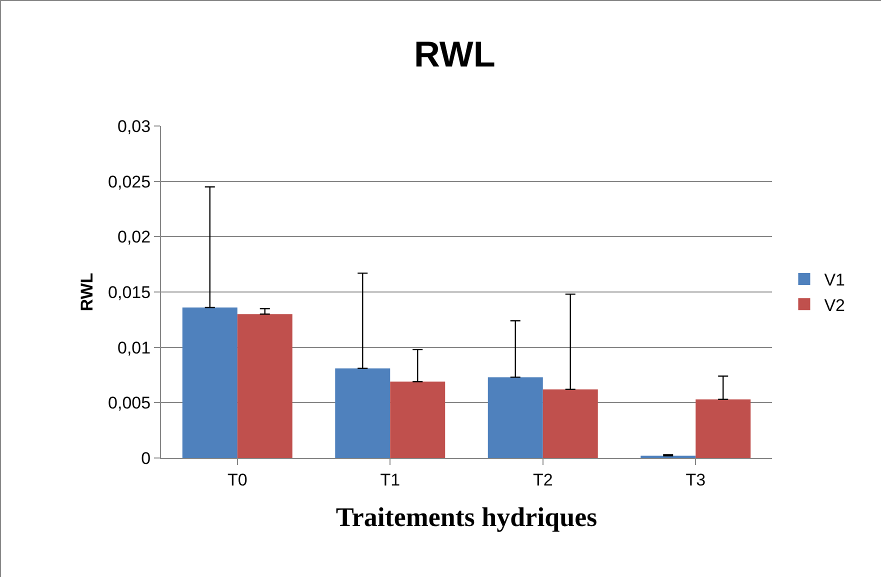 The height and width of the screenshot is (577, 881). I want to click on y-axis-title: RWL, so click(87, 292).